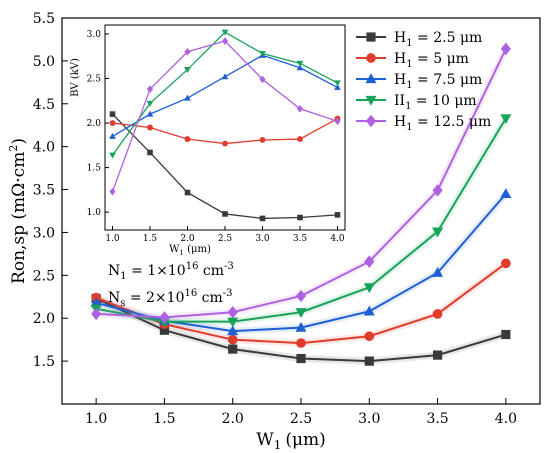 This screenshot has height=453, width=550. I want to click on main-x-axis-title-main: W, so click(265, 440).